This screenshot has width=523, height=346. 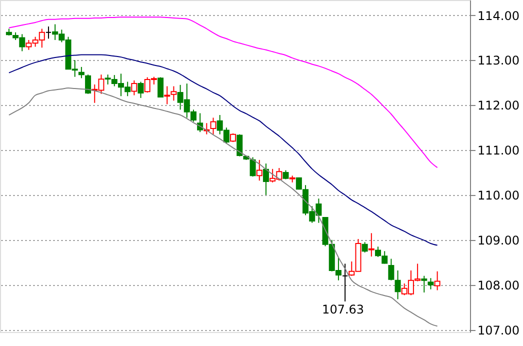 What do you see at coordinates (499, 330) in the screenshot?
I see `y-tick-label: 107.00` at bounding box center [499, 330].